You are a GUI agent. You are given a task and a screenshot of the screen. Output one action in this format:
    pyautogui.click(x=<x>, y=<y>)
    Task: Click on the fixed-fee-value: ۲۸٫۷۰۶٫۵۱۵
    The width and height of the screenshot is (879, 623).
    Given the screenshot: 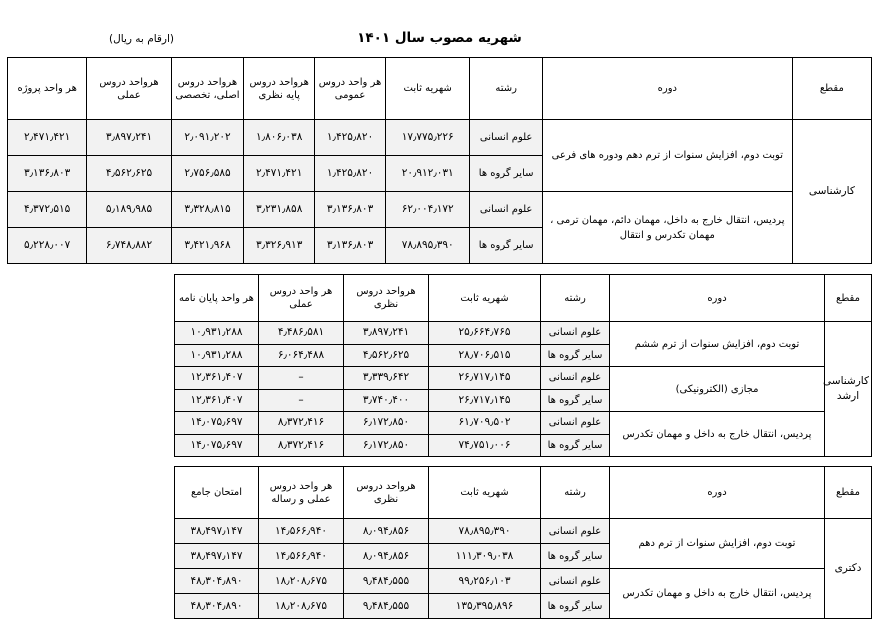 What is the action you would take?
    pyautogui.click(x=484, y=355)
    